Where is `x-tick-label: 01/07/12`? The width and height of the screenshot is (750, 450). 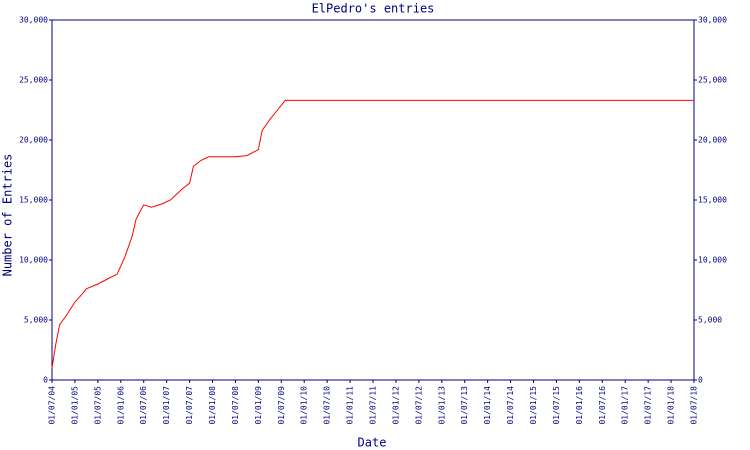 x-tick-label: 01/07/12 is located at coordinates (418, 405).